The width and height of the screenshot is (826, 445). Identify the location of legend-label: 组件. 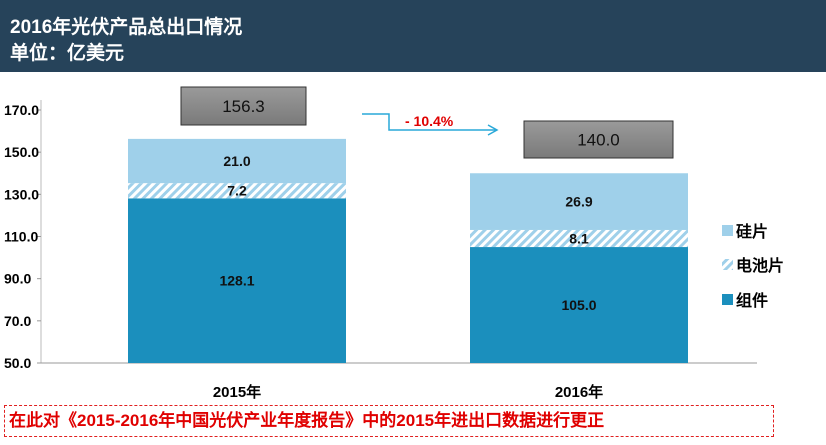
(752, 300).